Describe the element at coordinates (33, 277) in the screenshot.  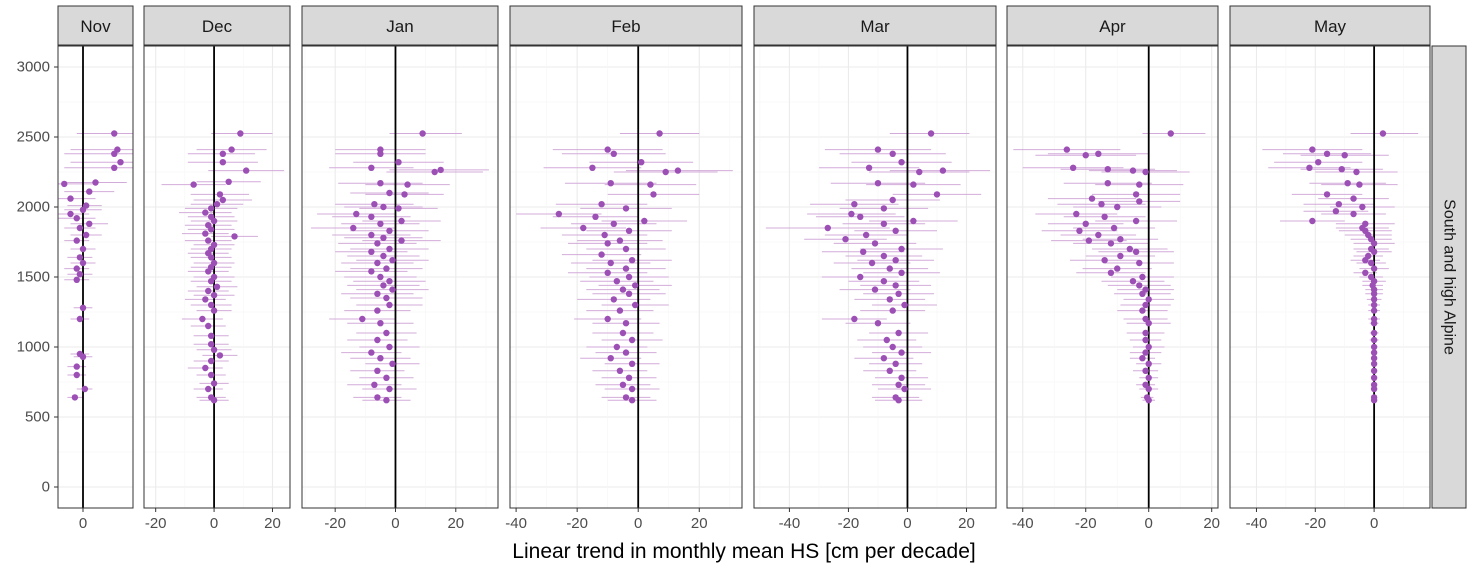
I see `y-tick-label: 1500` at that location.